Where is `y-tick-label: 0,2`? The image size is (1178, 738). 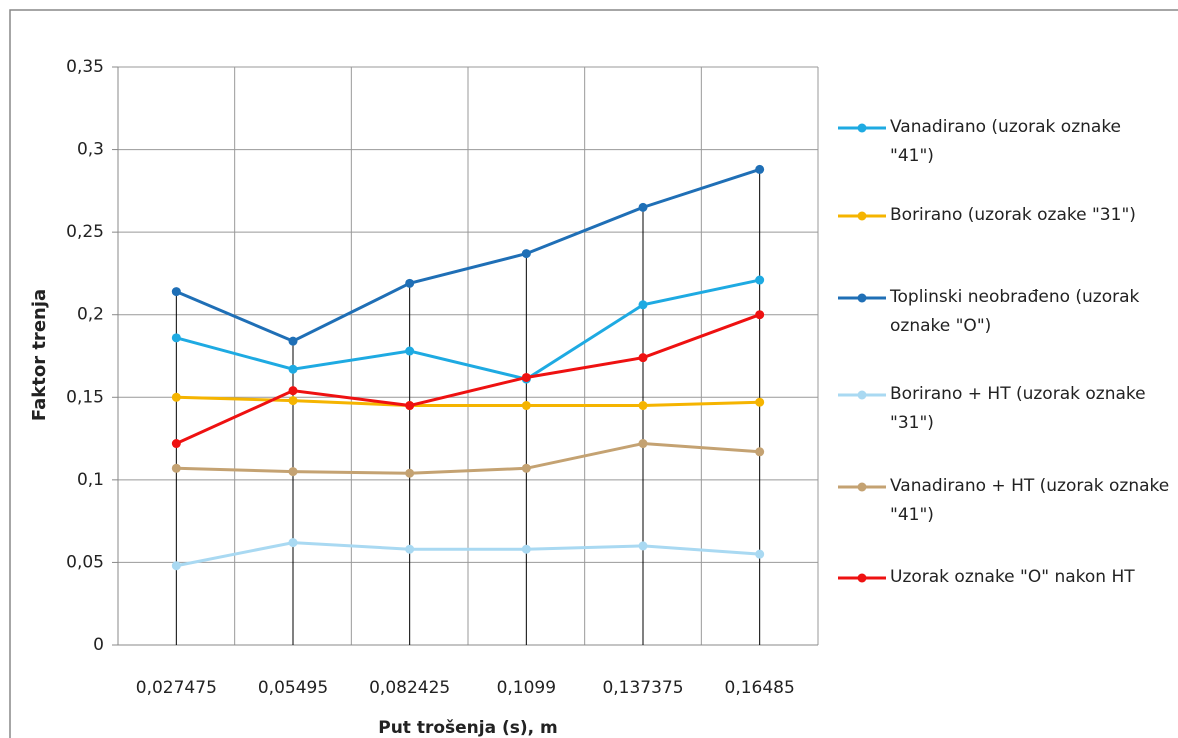
y-tick-label: 0,2 is located at coordinates (90, 315).